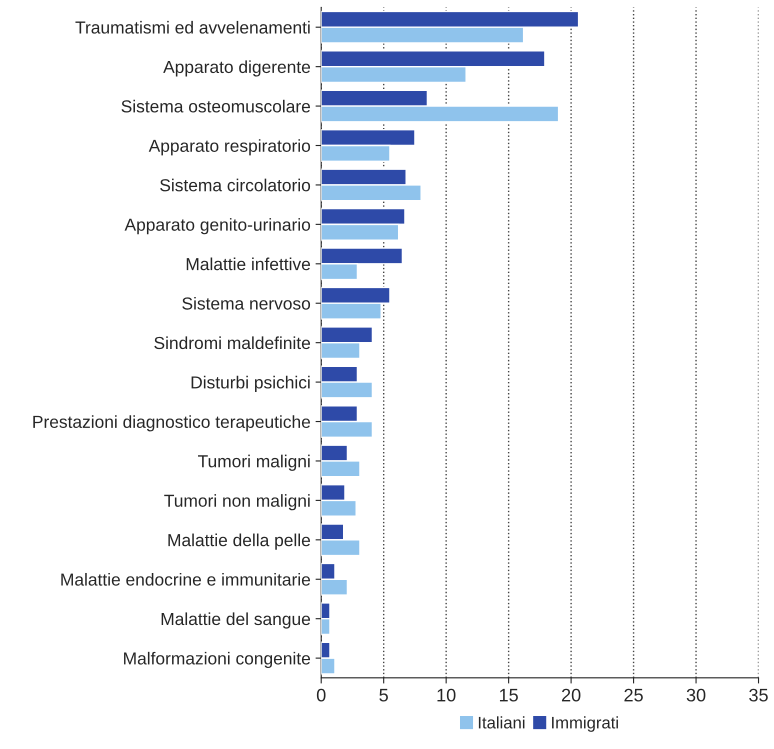  Describe the element at coordinates (239, 542) in the screenshot. I see `y-tick-label: Malattie della pelle` at that location.